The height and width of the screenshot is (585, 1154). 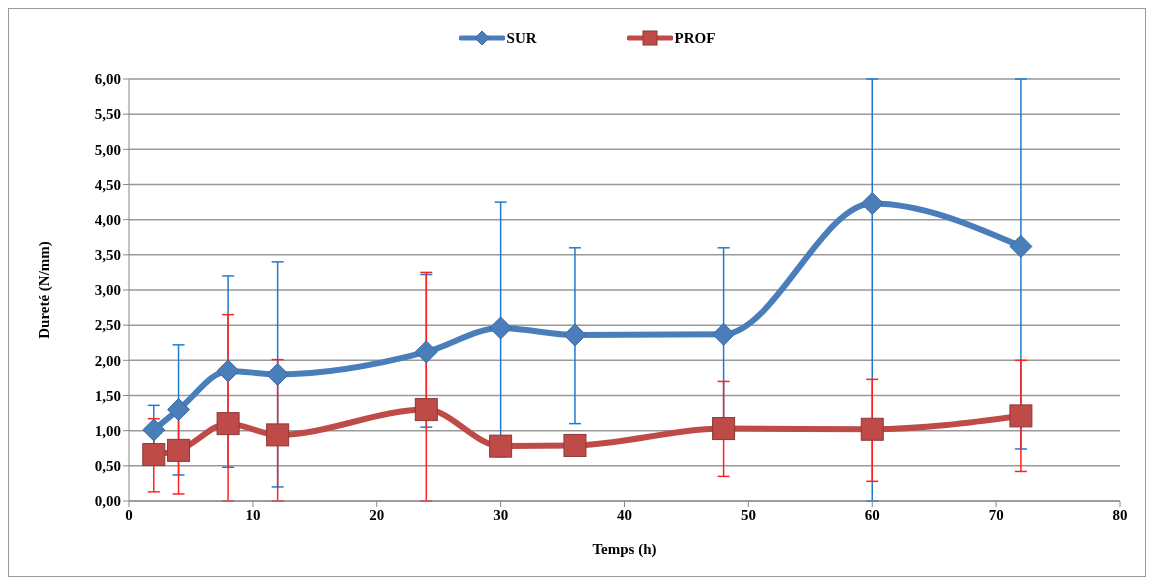 I want to click on y-tick-label: 1,50, so click(x=107, y=395).